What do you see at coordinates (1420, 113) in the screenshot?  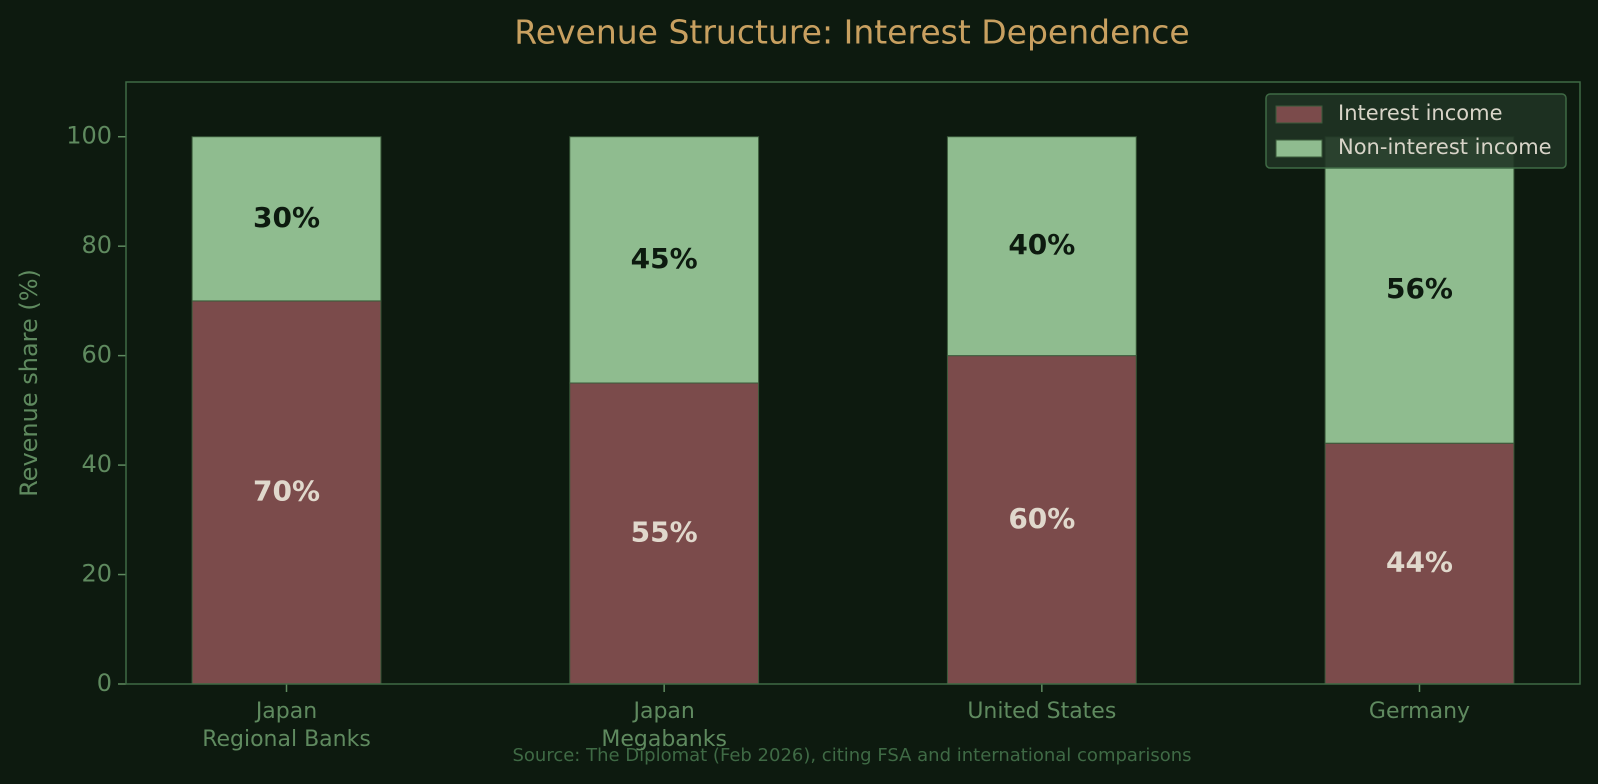 I see `legend-label: Interest income` at bounding box center [1420, 113].